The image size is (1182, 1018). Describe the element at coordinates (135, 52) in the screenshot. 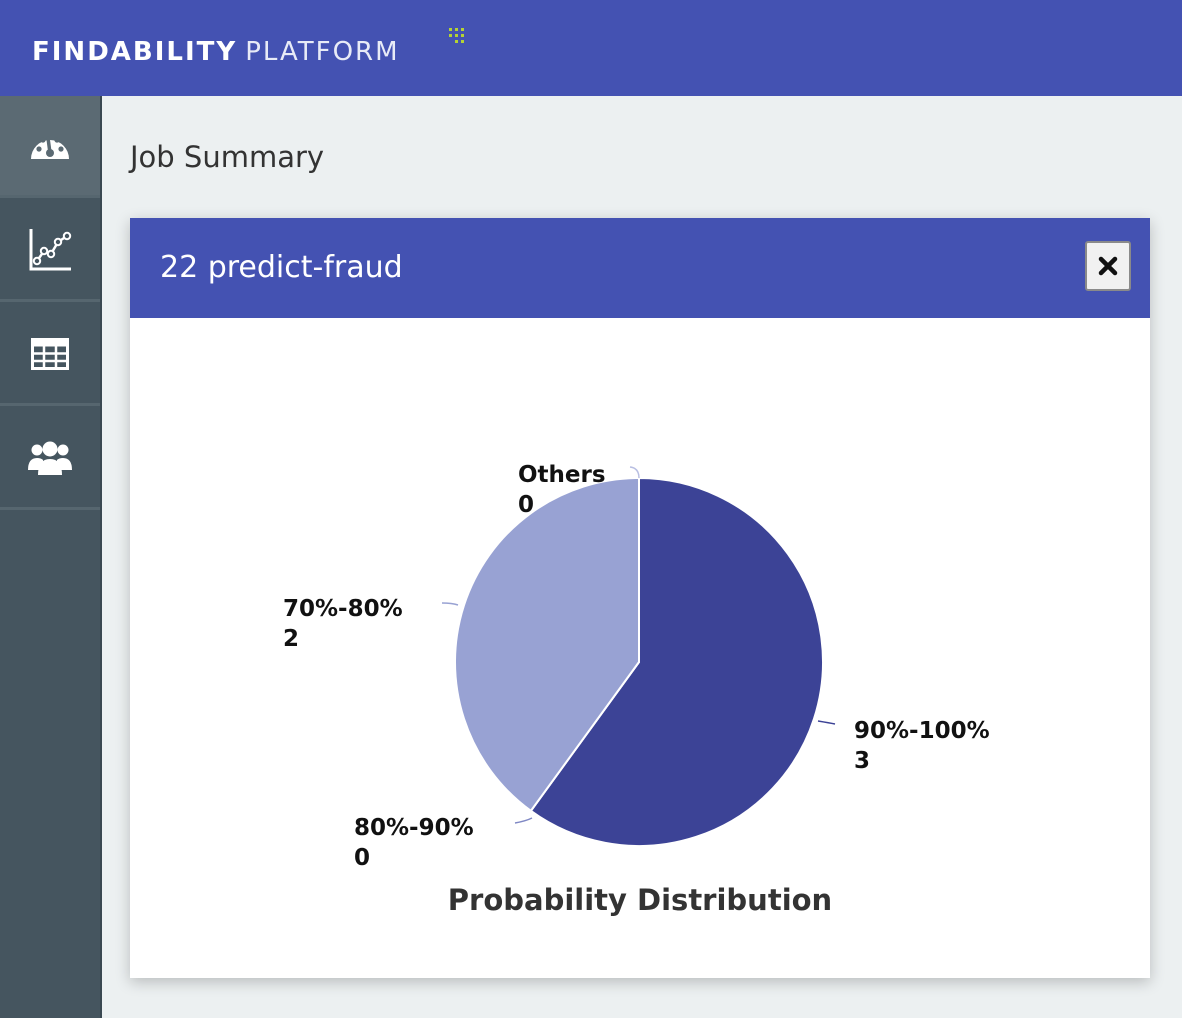

I see `brand-name-bold: FINDABILITY` at that location.